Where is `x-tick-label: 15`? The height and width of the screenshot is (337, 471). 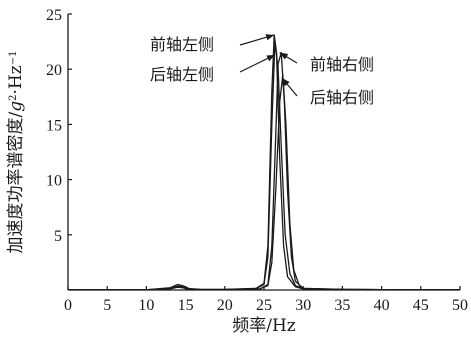
x-tick-label: 15 is located at coordinates (186, 305).